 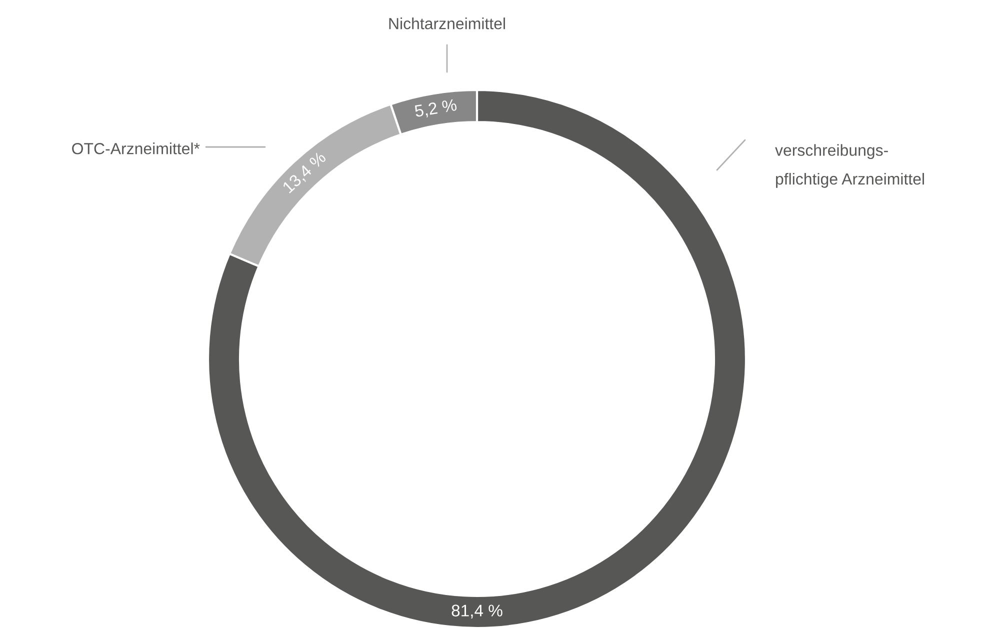 What do you see at coordinates (447, 24) in the screenshot?
I see `slice-label: Nichtarzneimittel` at bounding box center [447, 24].